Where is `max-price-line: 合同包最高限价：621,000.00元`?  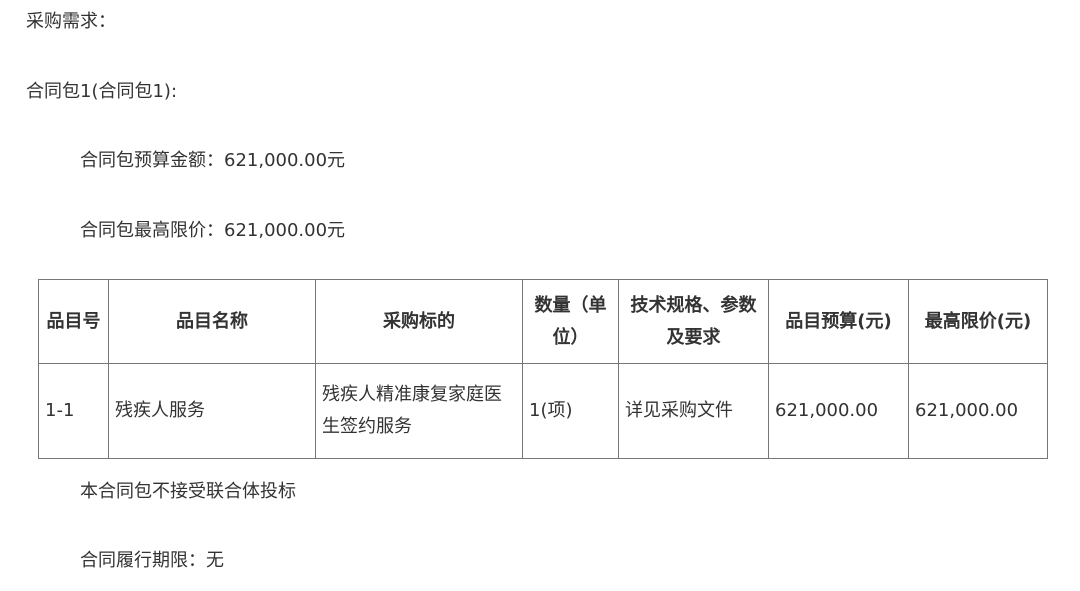
max-price-line: 合同包最高限价：621,000.00元 is located at coordinates (213, 230).